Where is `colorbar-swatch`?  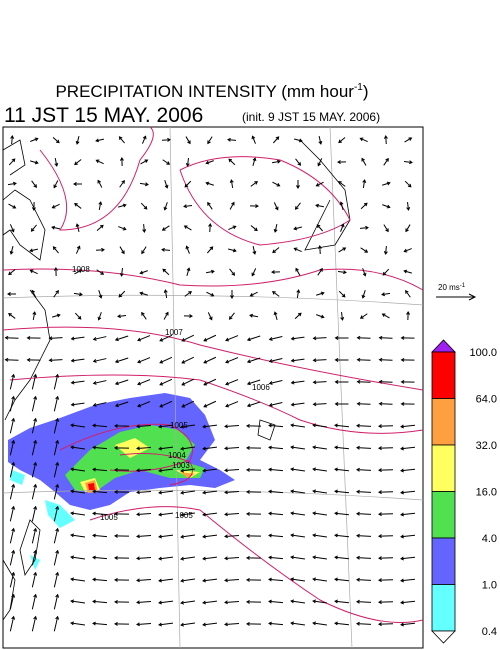
colorbar-swatch is located at coordinates (443, 515).